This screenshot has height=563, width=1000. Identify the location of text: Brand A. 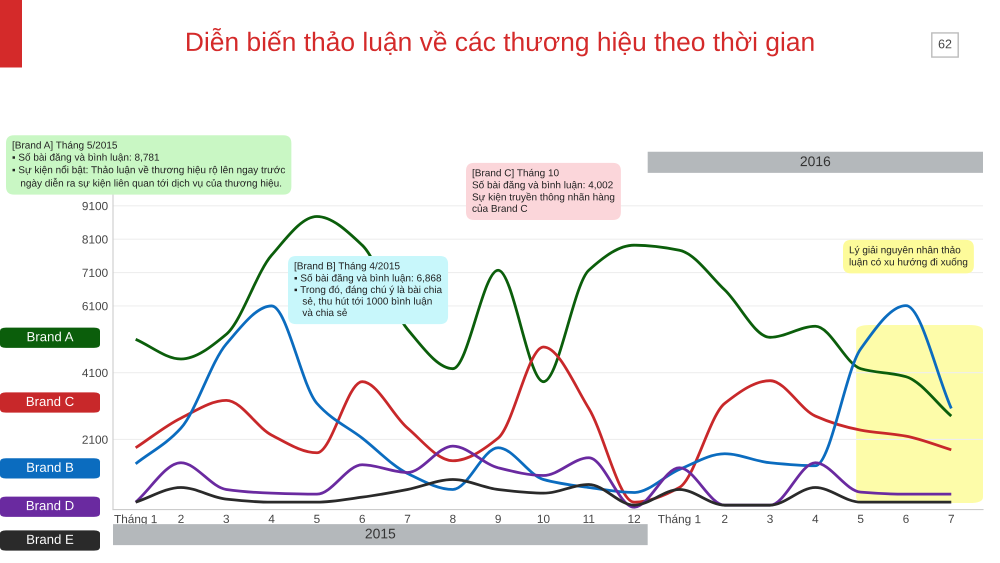
(51, 337).